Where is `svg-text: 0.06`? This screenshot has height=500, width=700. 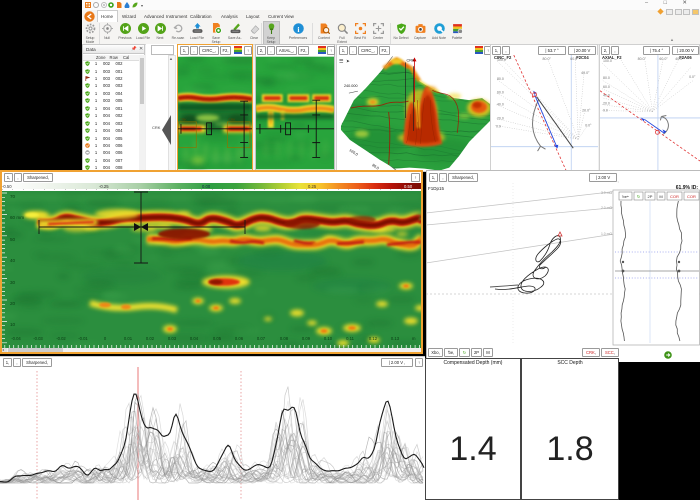 svg-text: 0.06 is located at coordinates (239, 338).